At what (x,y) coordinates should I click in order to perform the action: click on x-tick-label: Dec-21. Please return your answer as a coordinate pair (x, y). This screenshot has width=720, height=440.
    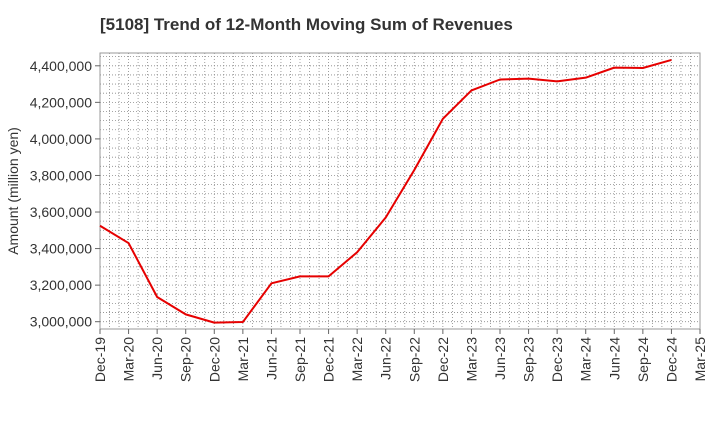
    Looking at the image, I should click on (329, 359).